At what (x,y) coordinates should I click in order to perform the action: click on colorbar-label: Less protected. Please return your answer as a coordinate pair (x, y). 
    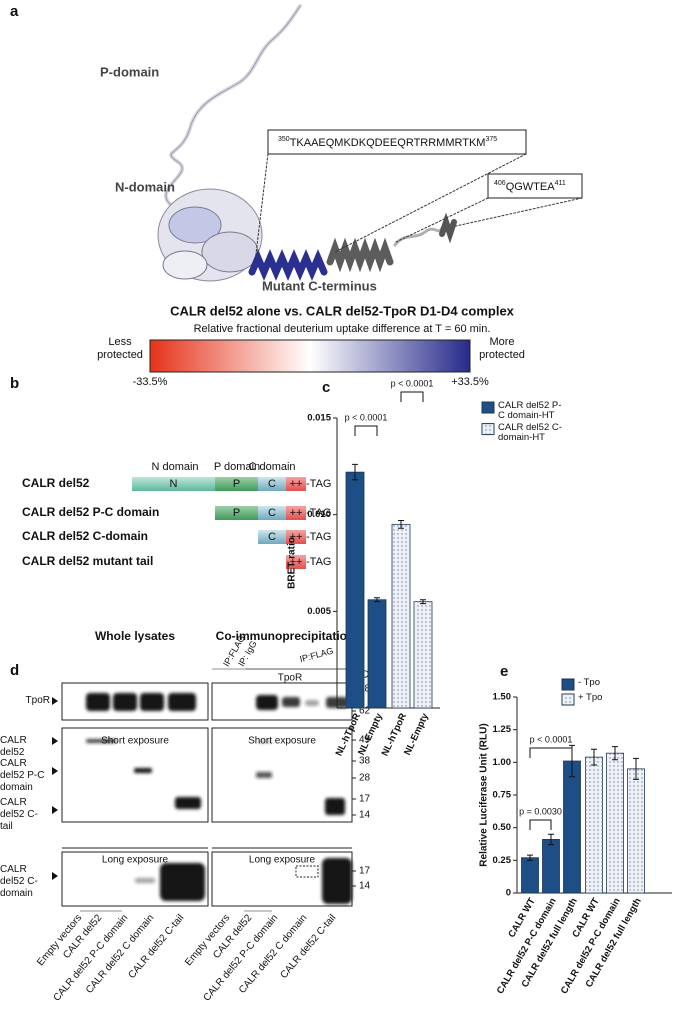
    Looking at the image, I should click on (120, 348).